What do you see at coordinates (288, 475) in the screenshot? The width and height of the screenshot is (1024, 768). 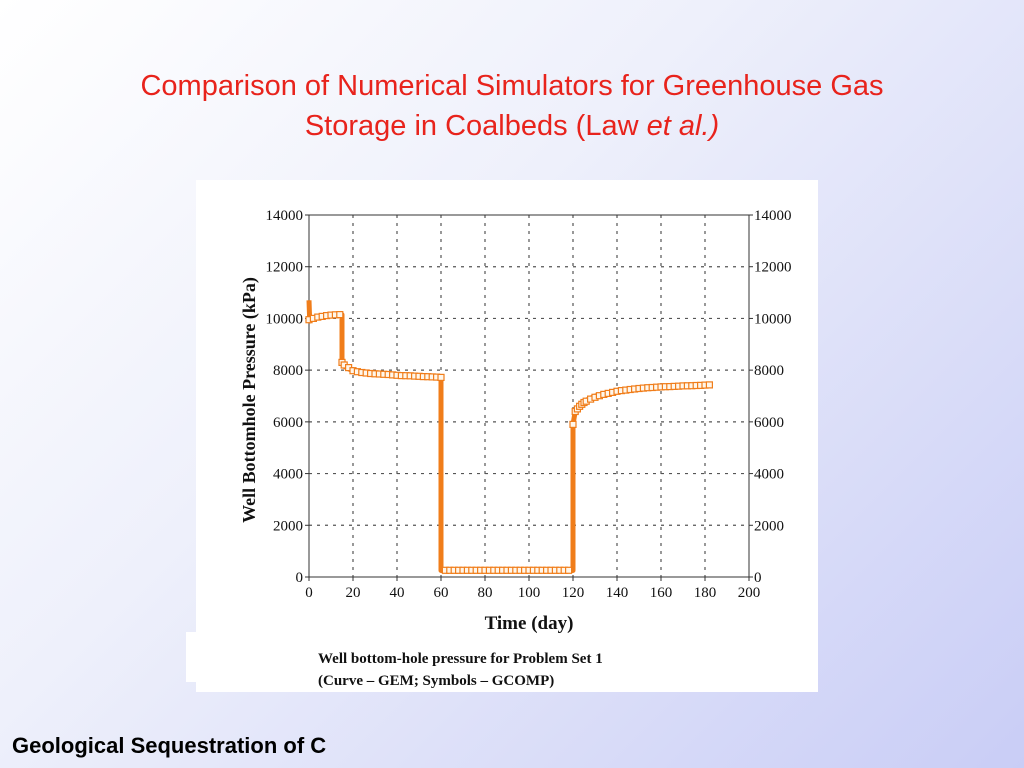 I see `y-tick-label: 4000` at bounding box center [288, 475].